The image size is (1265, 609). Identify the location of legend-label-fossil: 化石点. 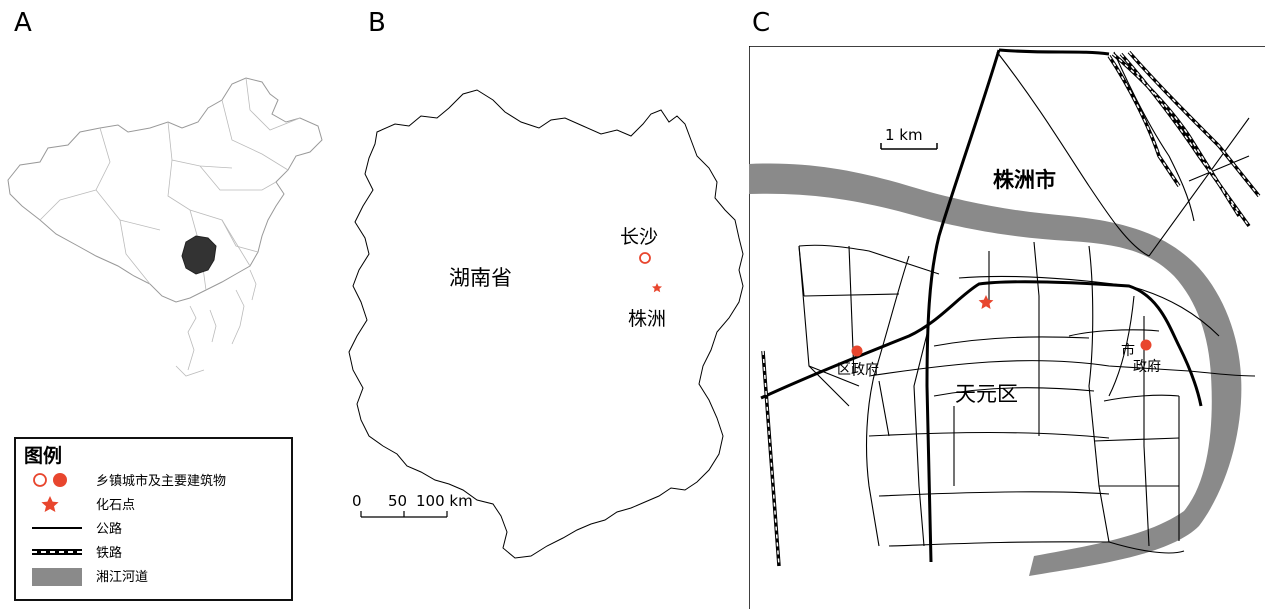
(116, 505).